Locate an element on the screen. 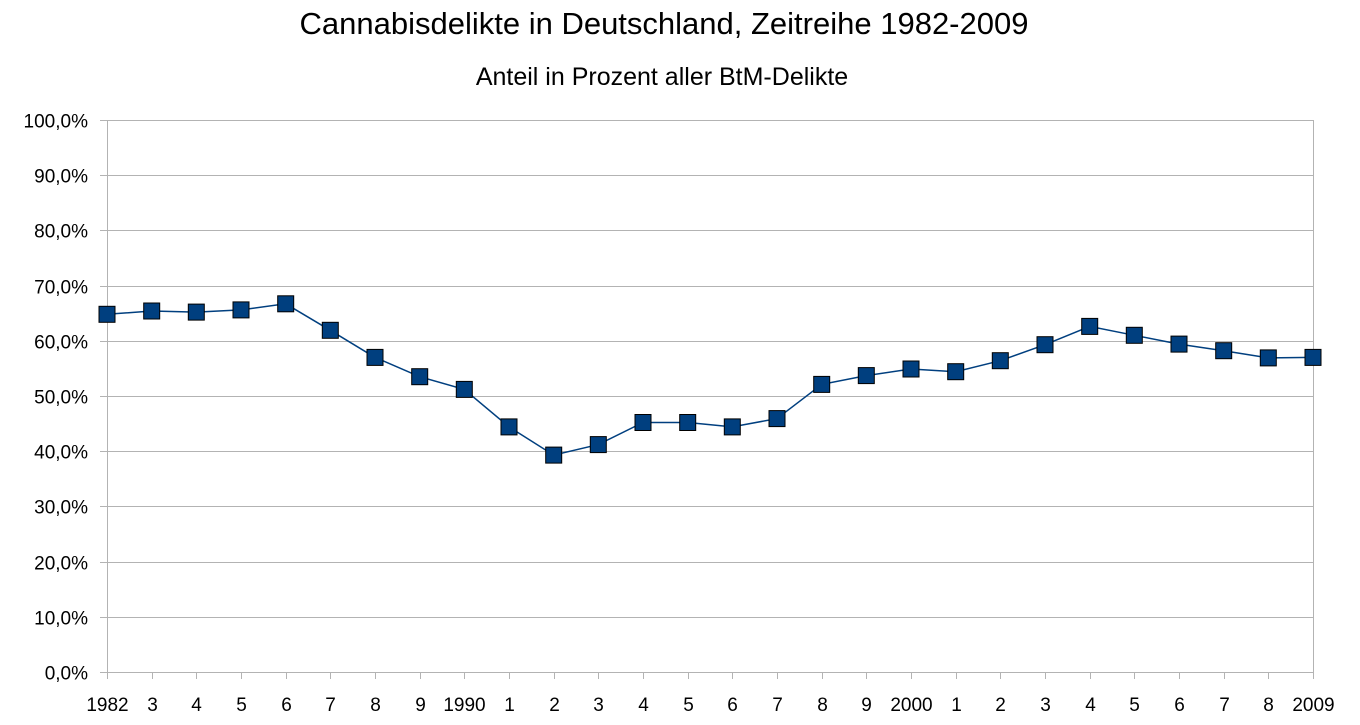 This screenshot has height=725, width=1360. x-tick-label: 2009 is located at coordinates (1313, 705).